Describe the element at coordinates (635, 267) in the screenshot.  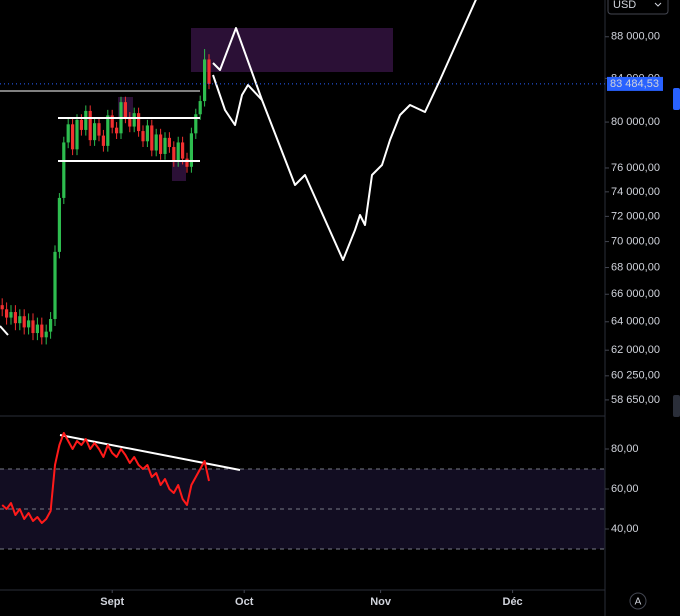
I see `y-tick-label: 68 000,00` at that location.